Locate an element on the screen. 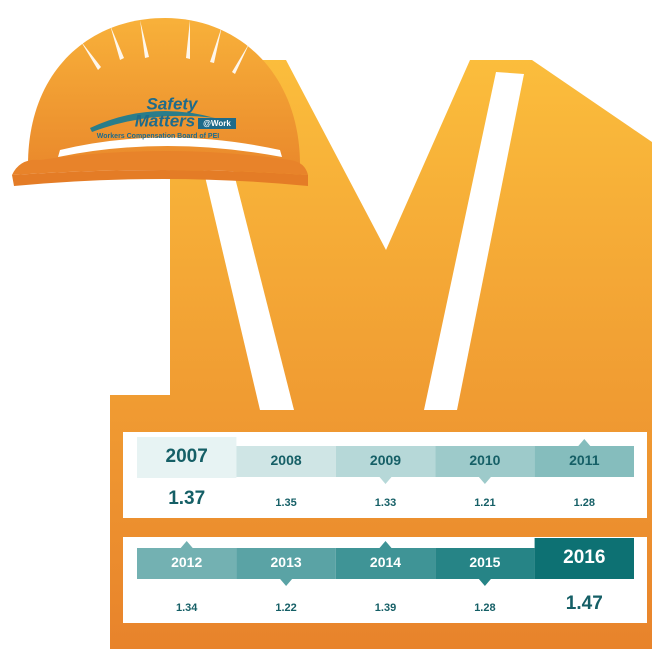 The image size is (662, 649). year-label: 2014 is located at coordinates (385, 562).